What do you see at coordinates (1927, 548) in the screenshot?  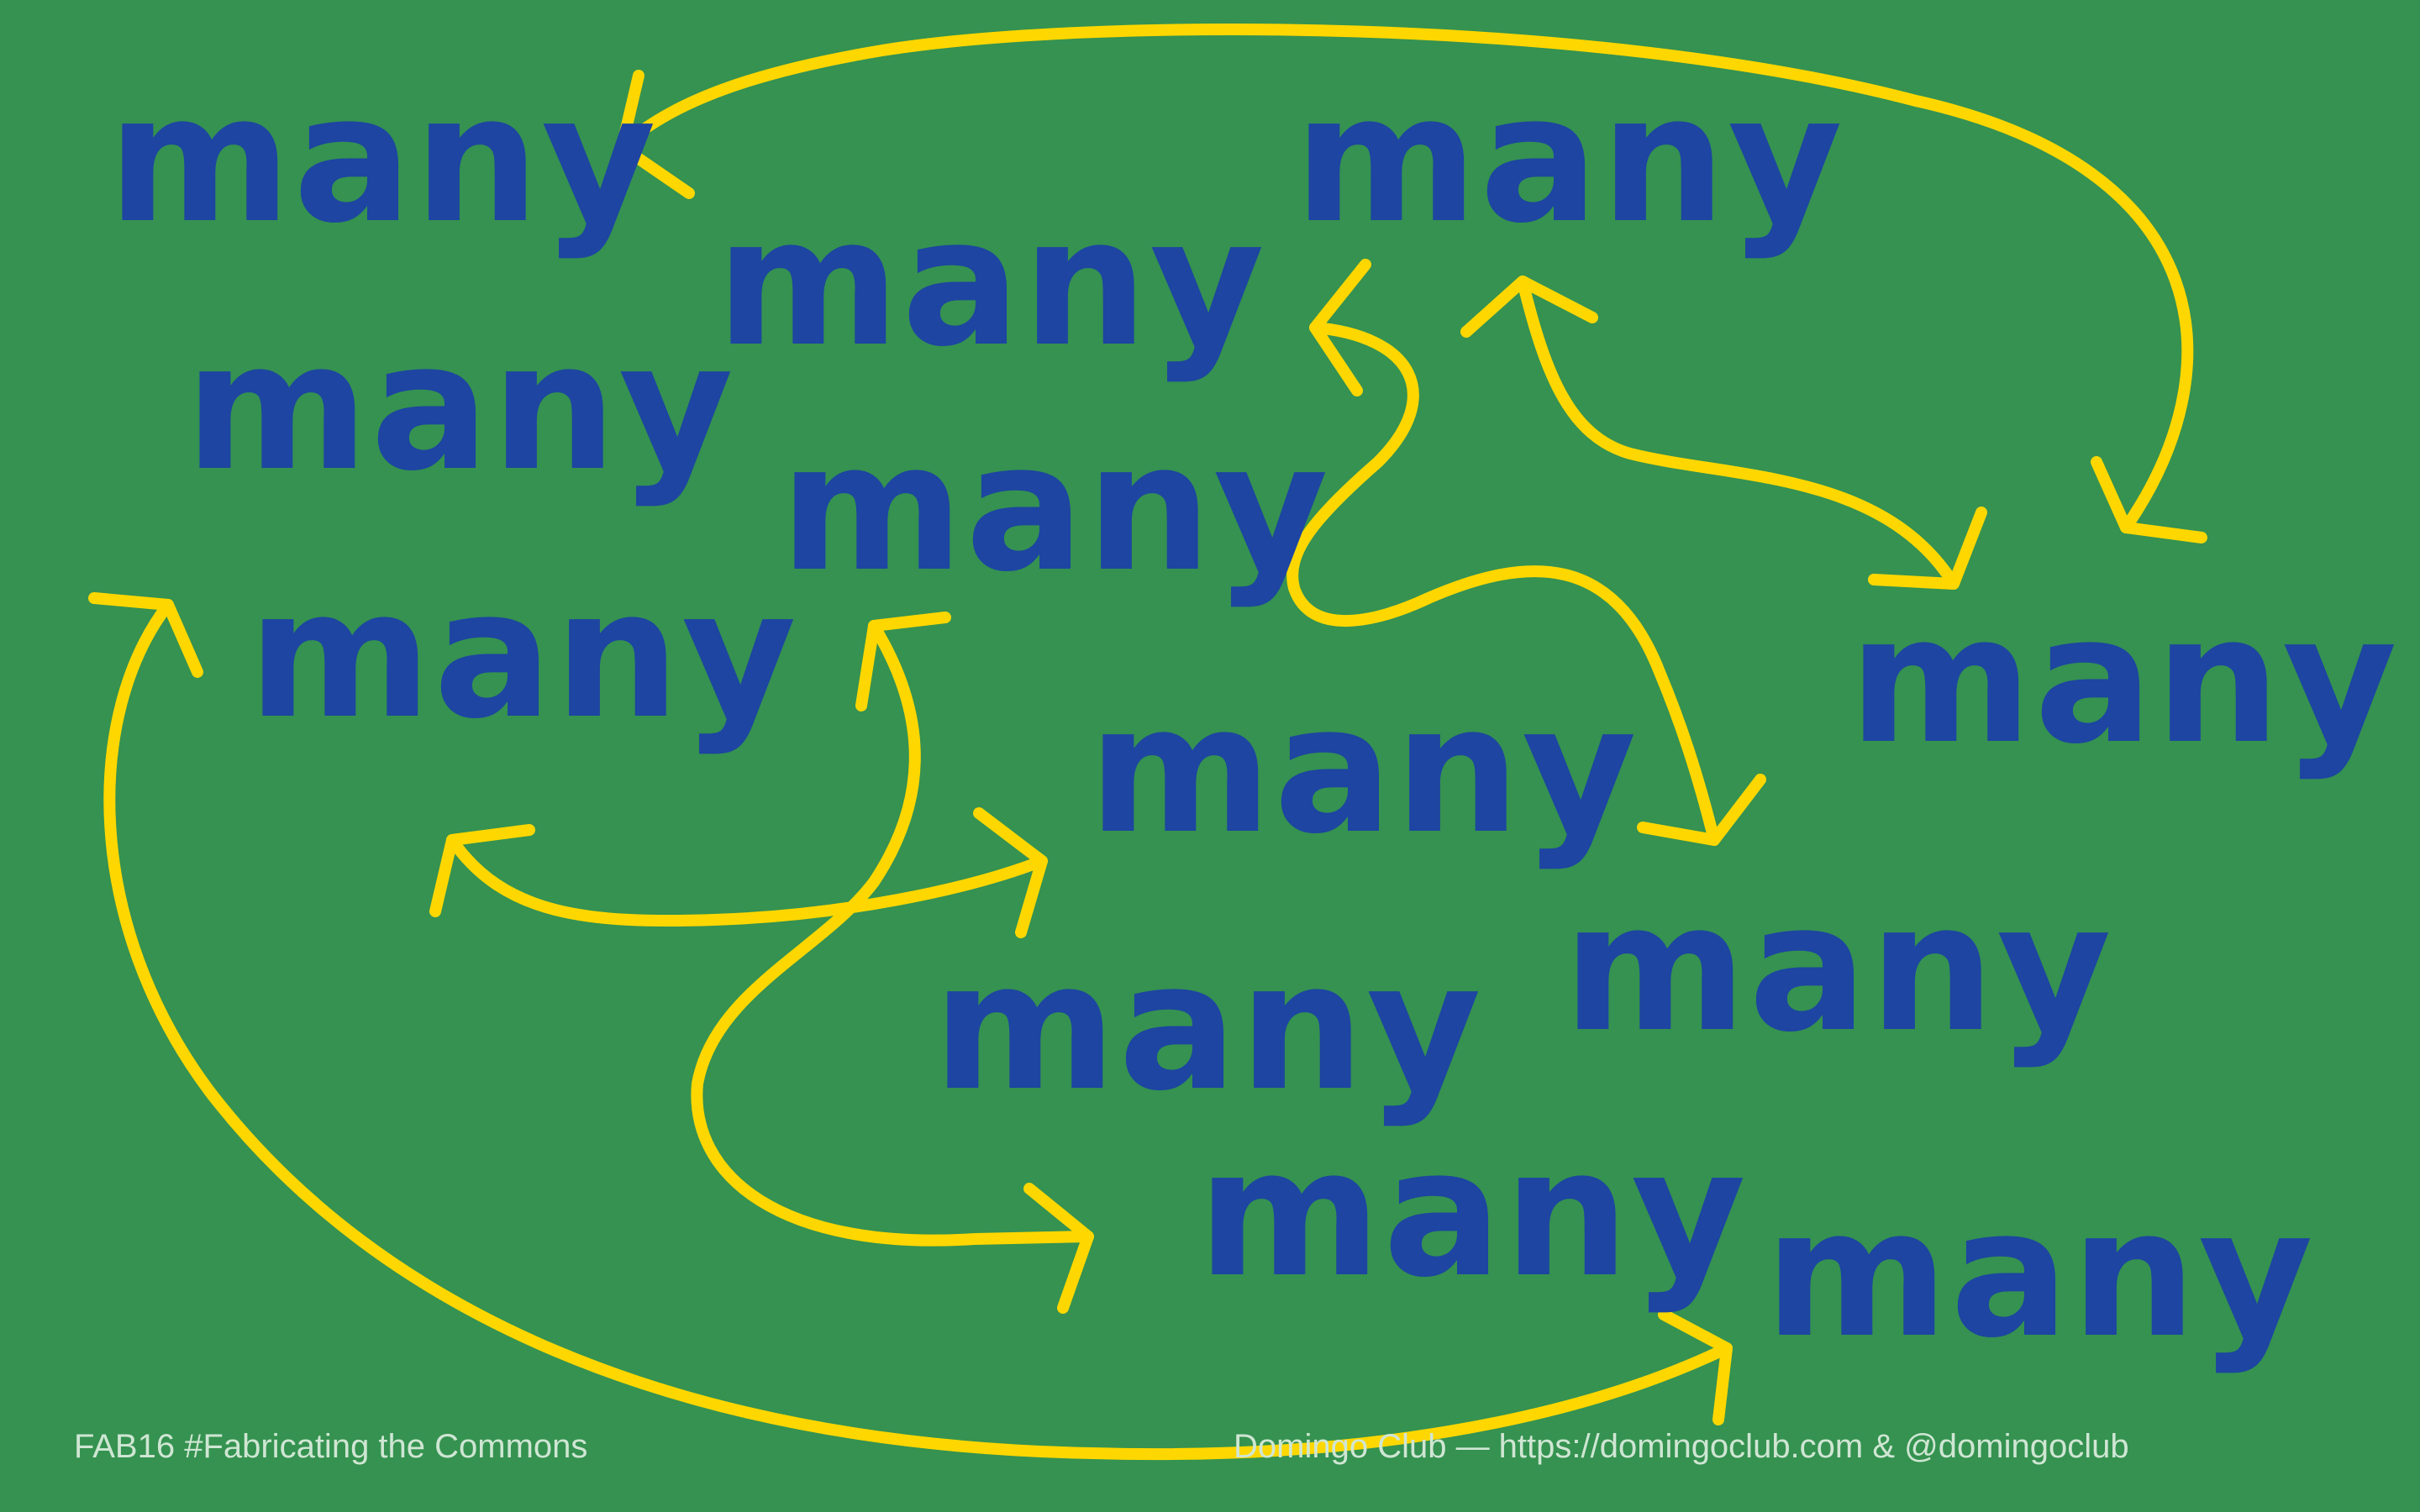 I see `arrowhead-right-many` at bounding box center [1927, 548].